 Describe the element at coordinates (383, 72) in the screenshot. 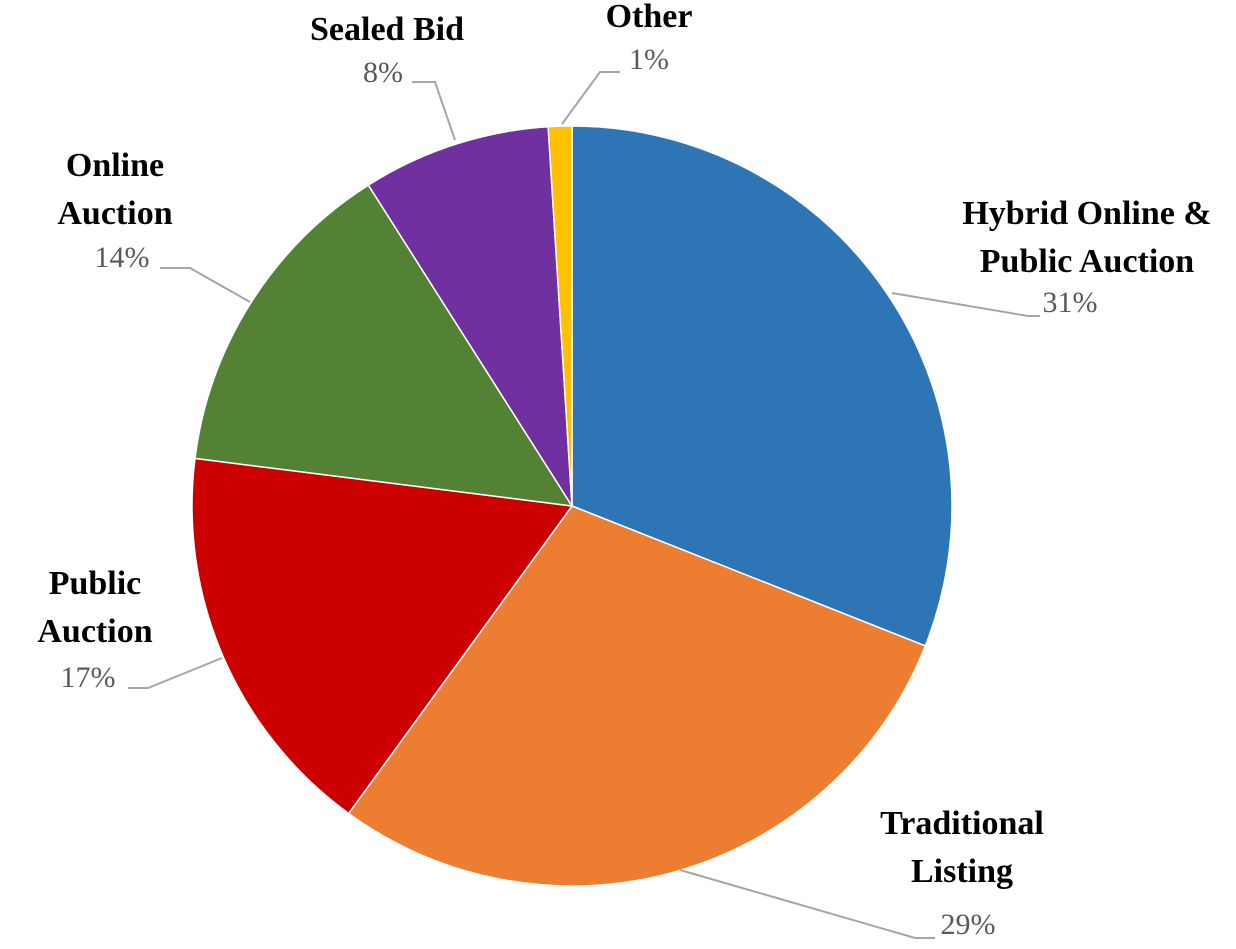

I see `value-label: 8%` at that location.